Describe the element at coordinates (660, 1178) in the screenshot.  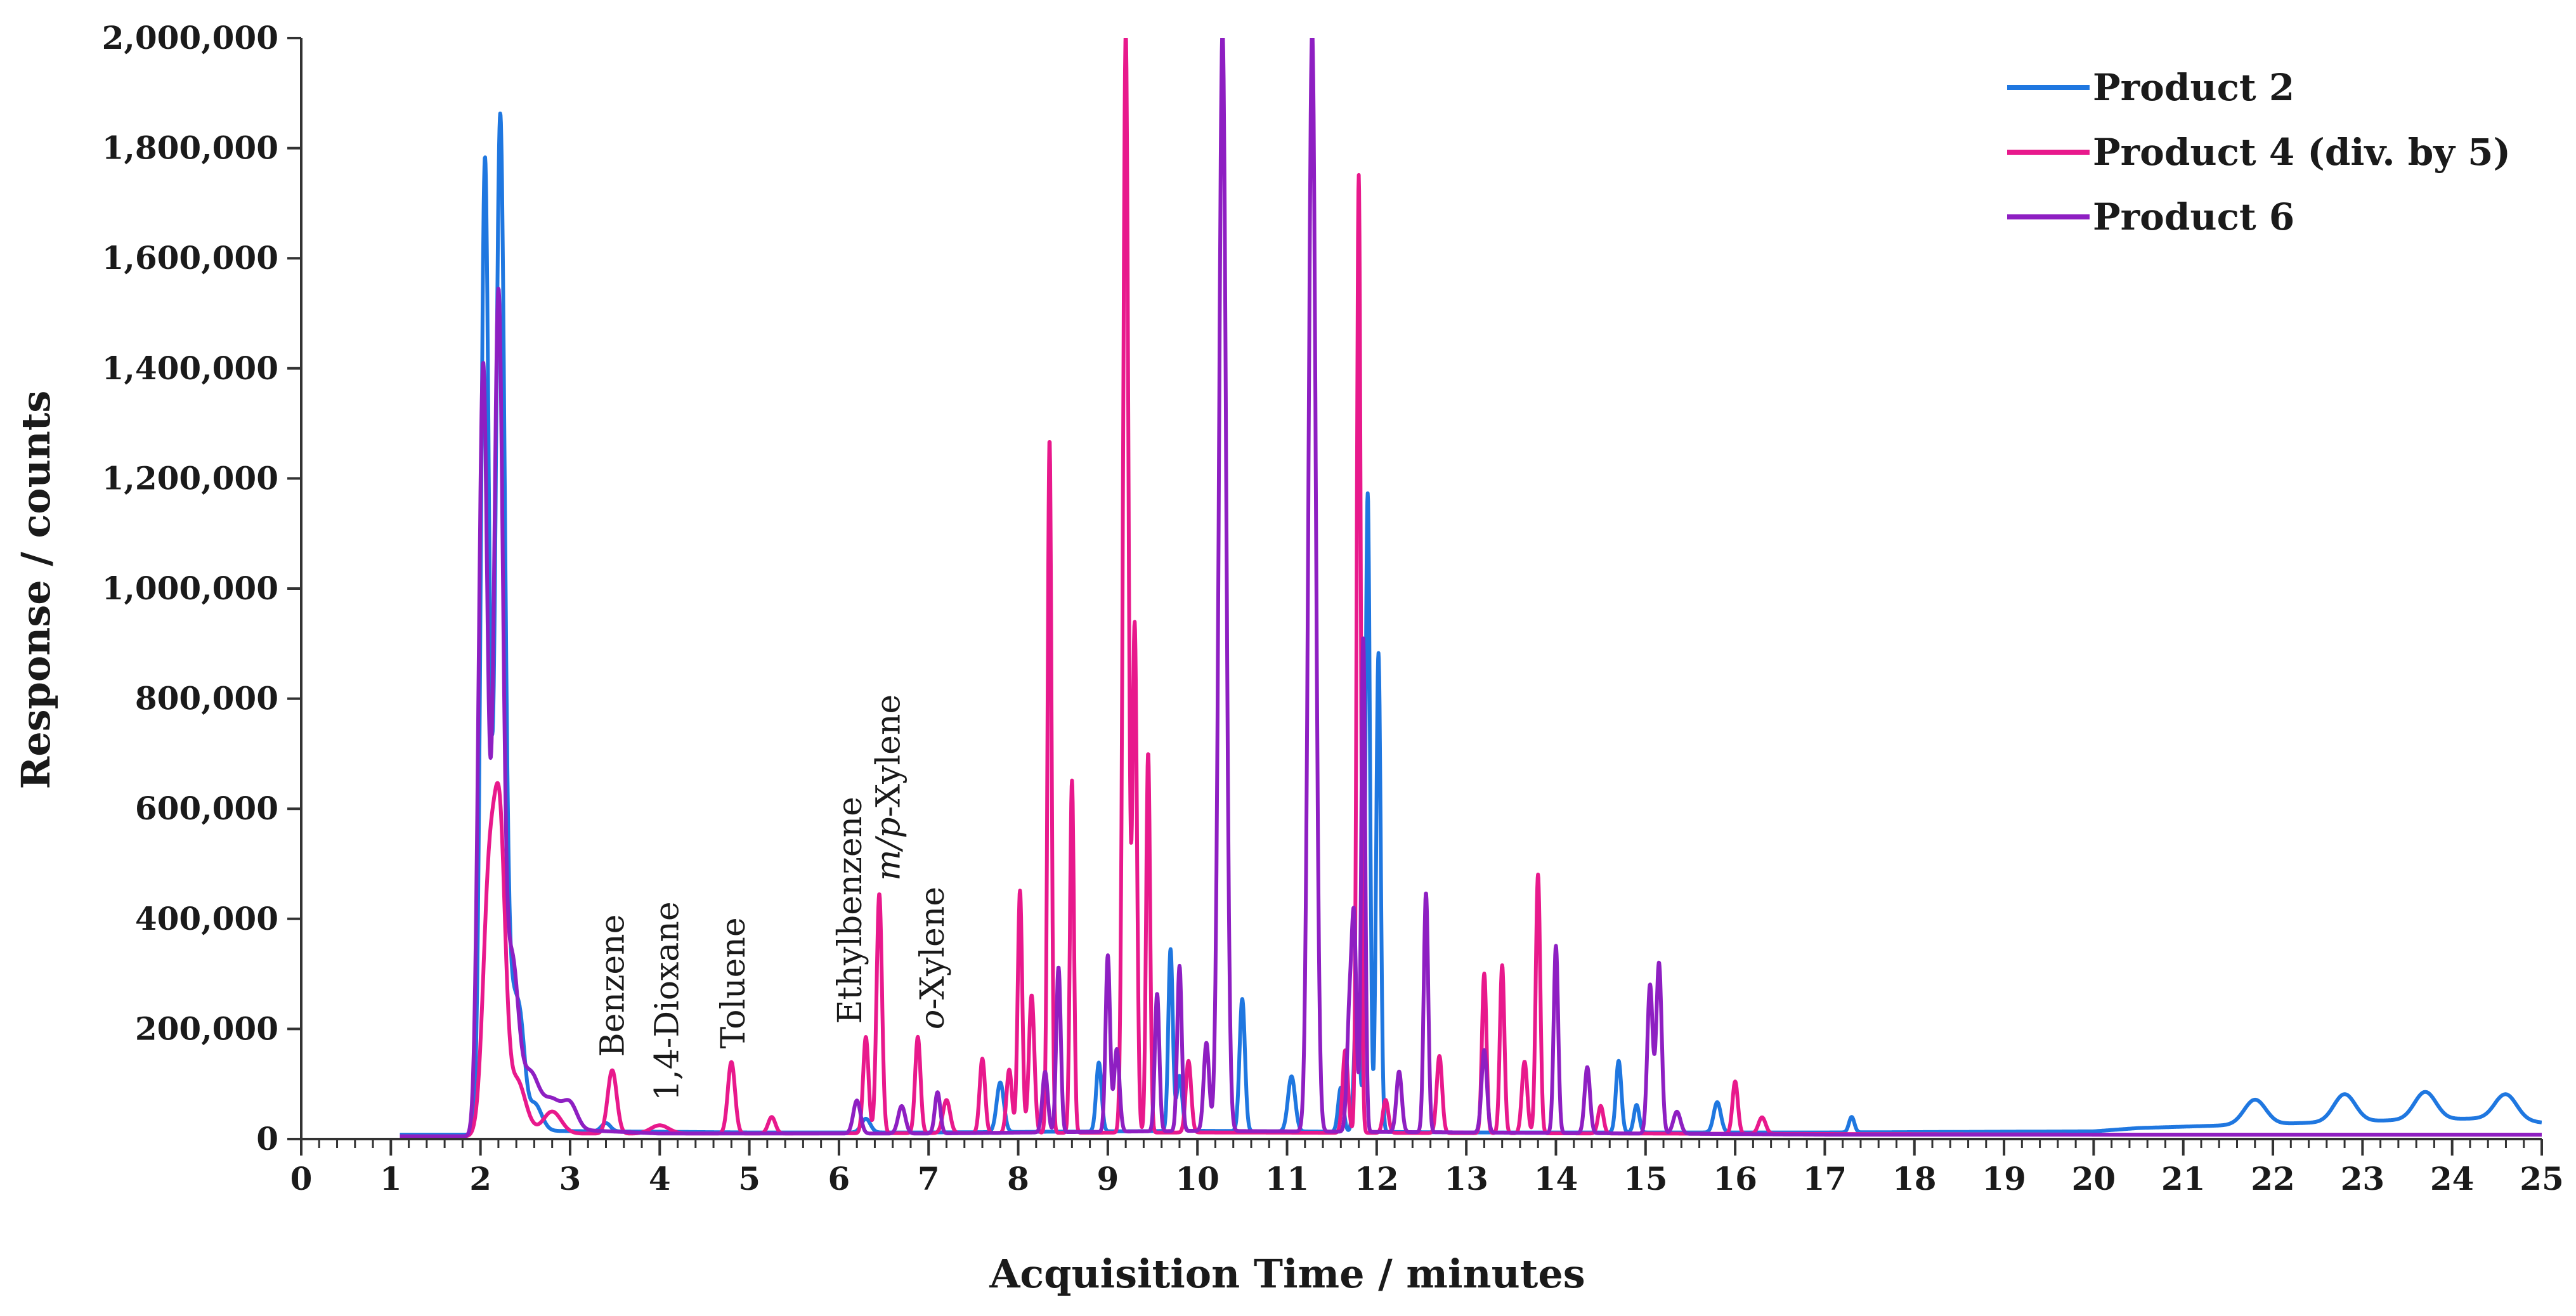
I see `x-tick-label: 4` at that location.